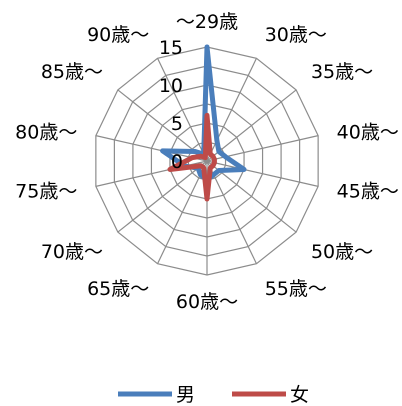  Describe the element at coordinates (171, 86) in the screenshot. I see `tick-label: 10` at that location.